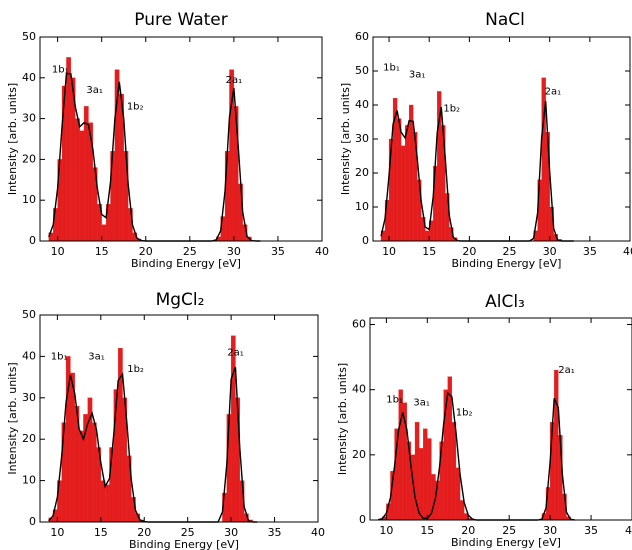 The image size is (632, 550). What do you see at coordinates (180, 20) in the screenshot?
I see `panel-title: Pure Water` at bounding box center [180, 20].